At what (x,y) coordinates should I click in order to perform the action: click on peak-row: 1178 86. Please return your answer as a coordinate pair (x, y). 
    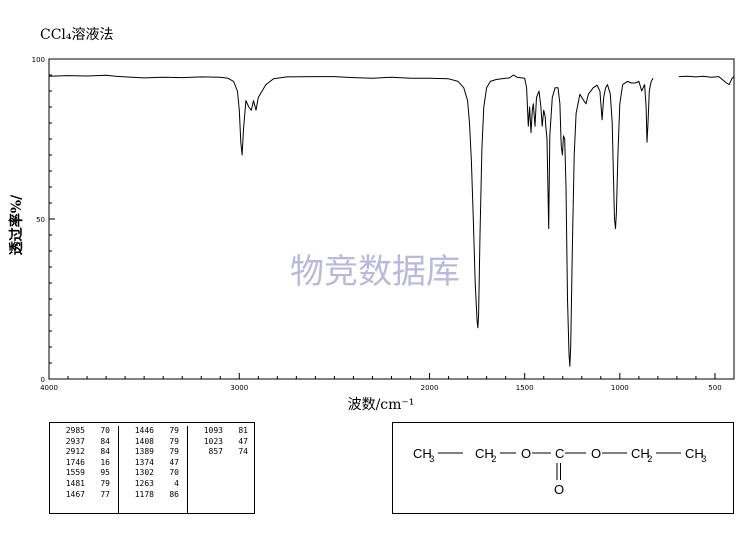
    Looking at the image, I should click on (153, 495).